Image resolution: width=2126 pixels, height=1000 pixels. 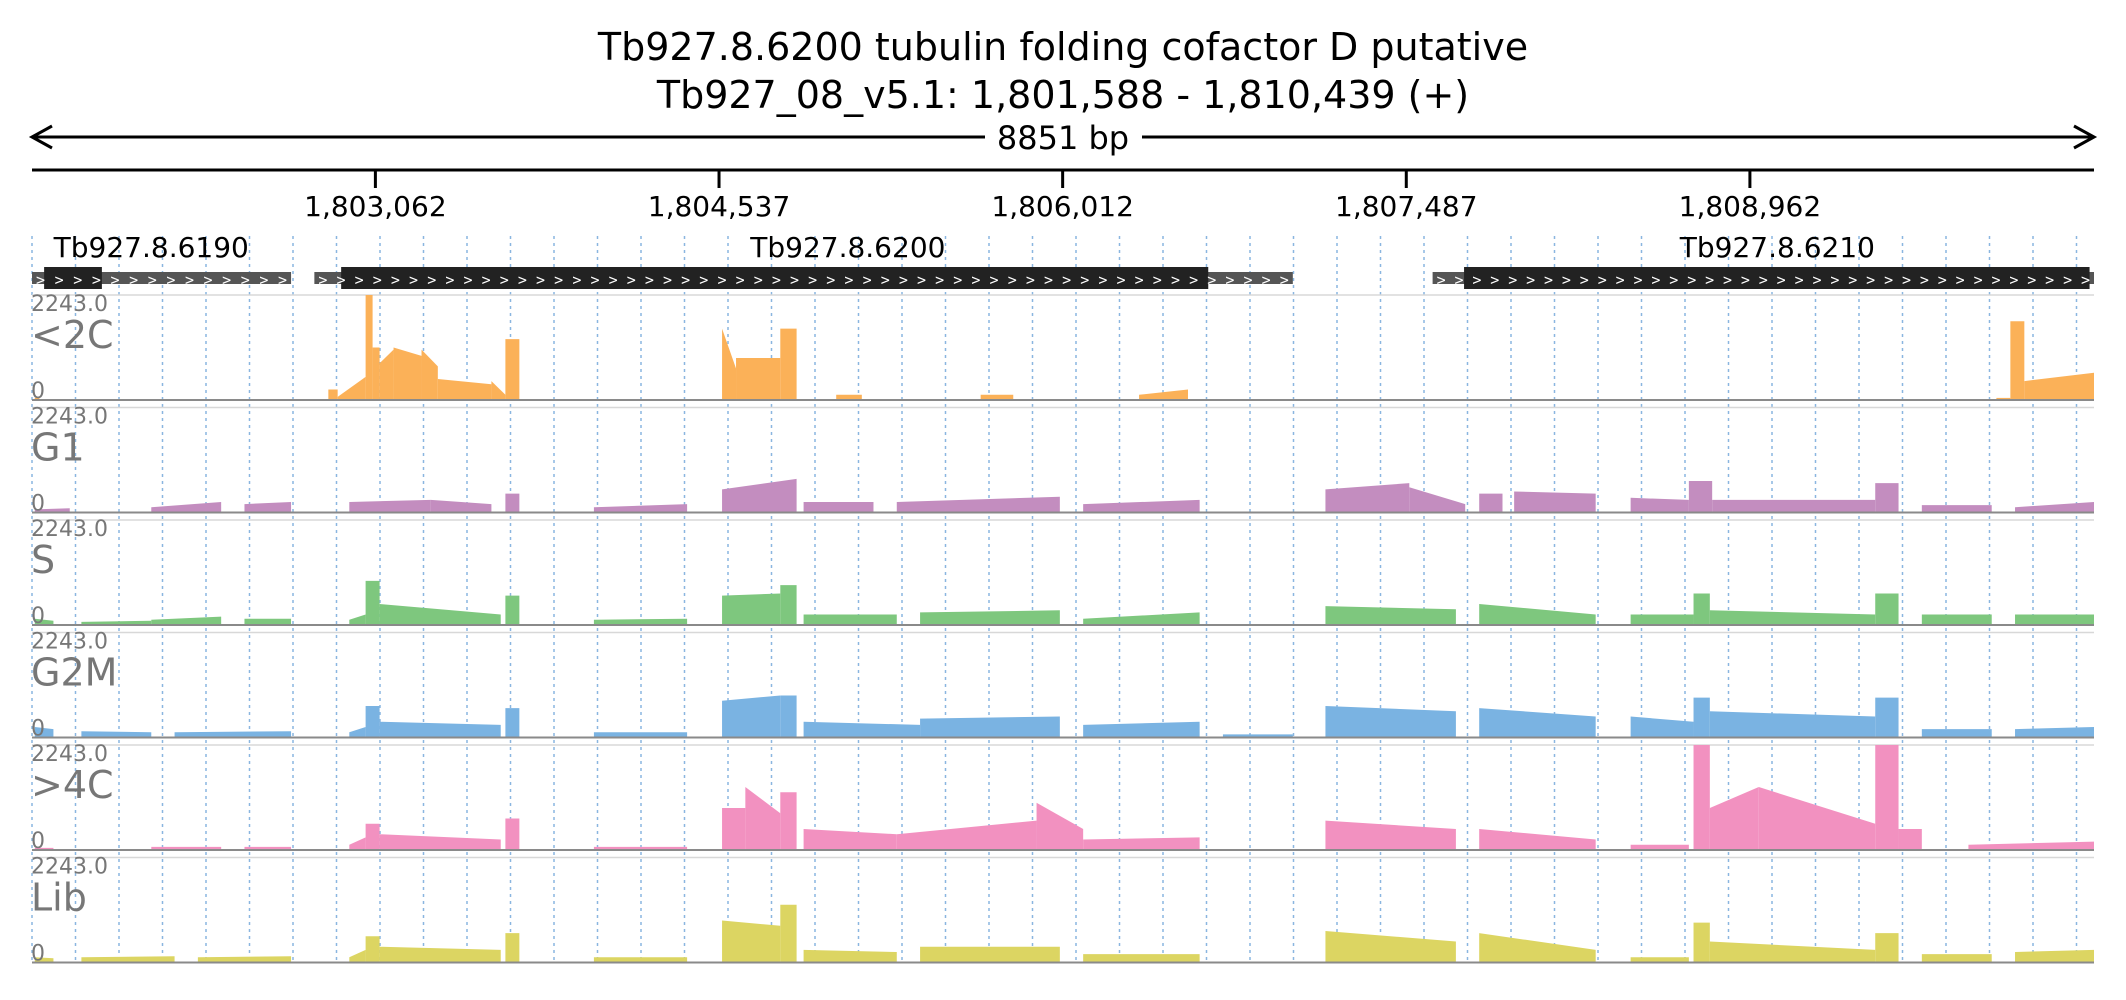 What do you see at coordinates (1063, 138) in the screenshot?
I see `span-length-label: 8851 bp` at bounding box center [1063, 138].